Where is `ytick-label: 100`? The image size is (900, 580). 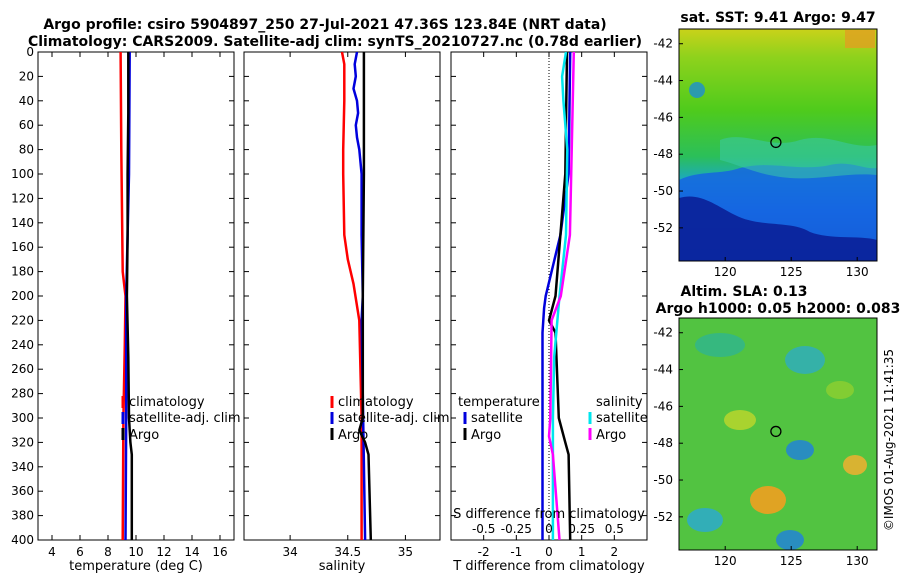
ytick-label: 100 is located at coordinates (22, 174).